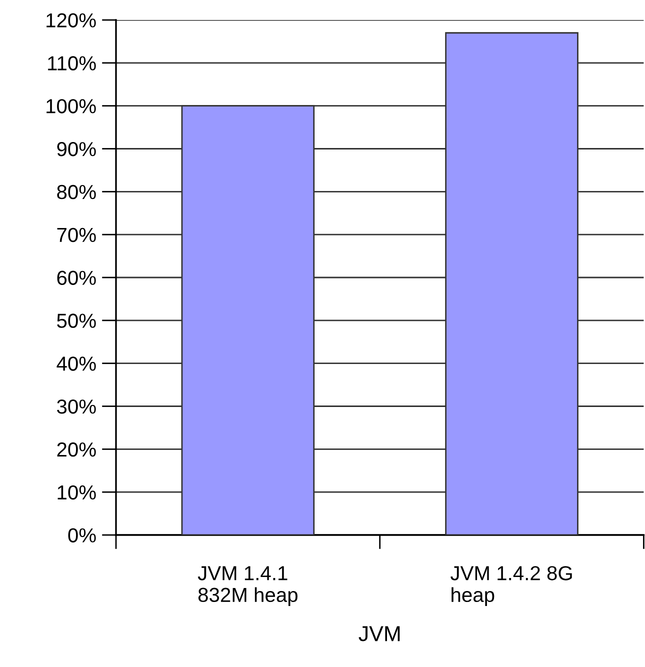 This screenshot has height=667, width=645. What do you see at coordinates (76, 449) in the screenshot?
I see `y-tick-label: 20%` at bounding box center [76, 449].